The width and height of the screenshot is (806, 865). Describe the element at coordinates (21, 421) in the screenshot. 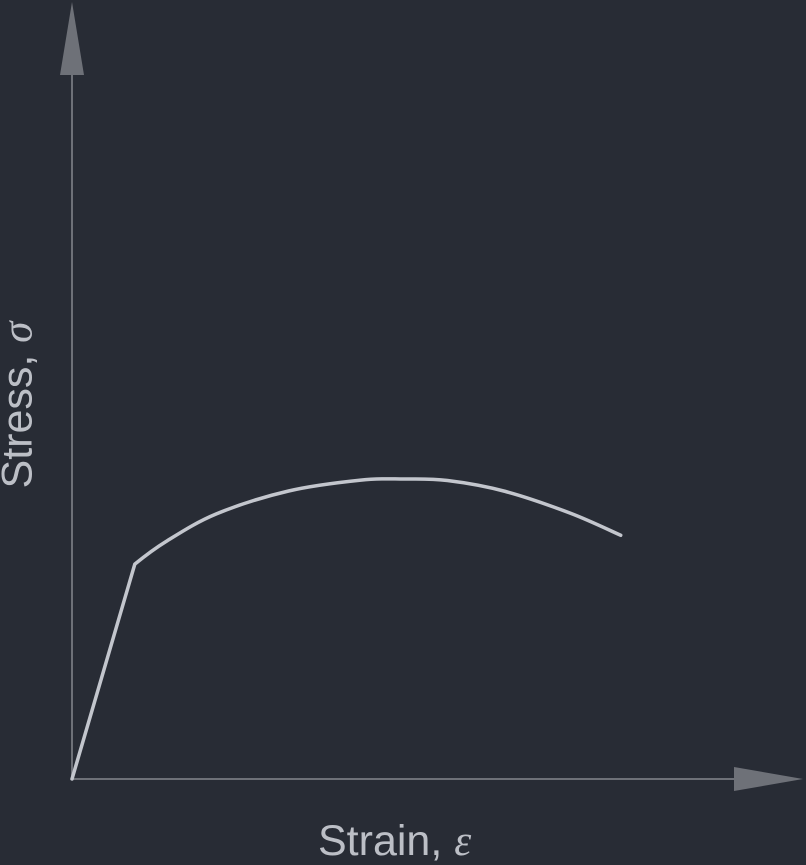

I see `y-axis-label-text: Stress,` at that location.